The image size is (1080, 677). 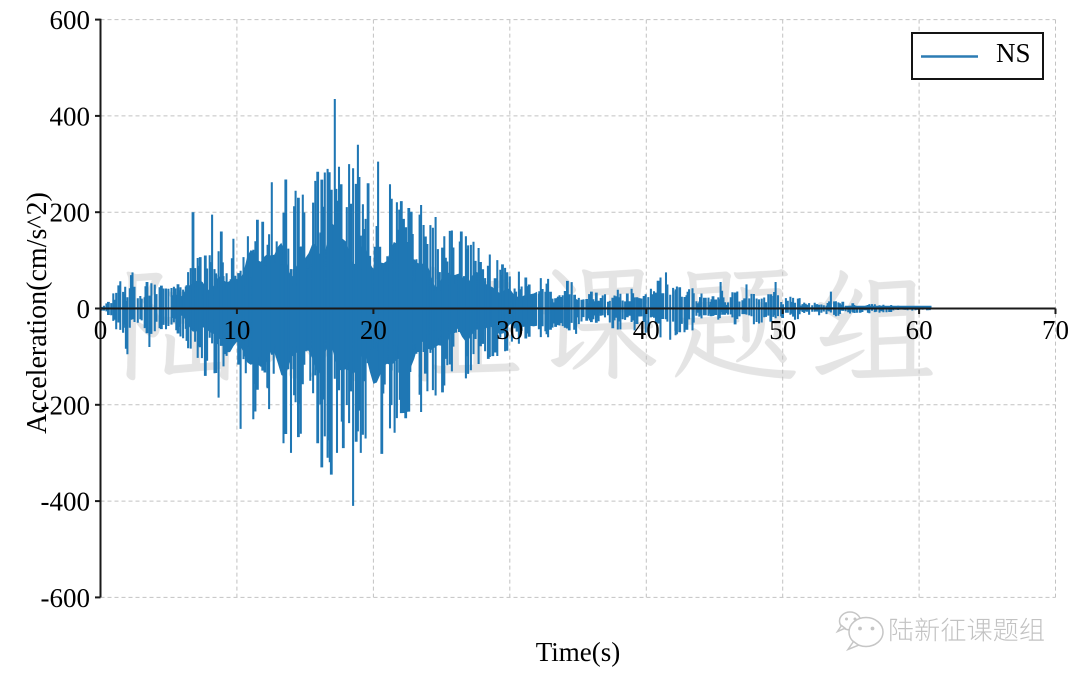 What do you see at coordinates (578, 652) in the screenshot?
I see `svg-text: Time(s)` at bounding box center [578, 652].